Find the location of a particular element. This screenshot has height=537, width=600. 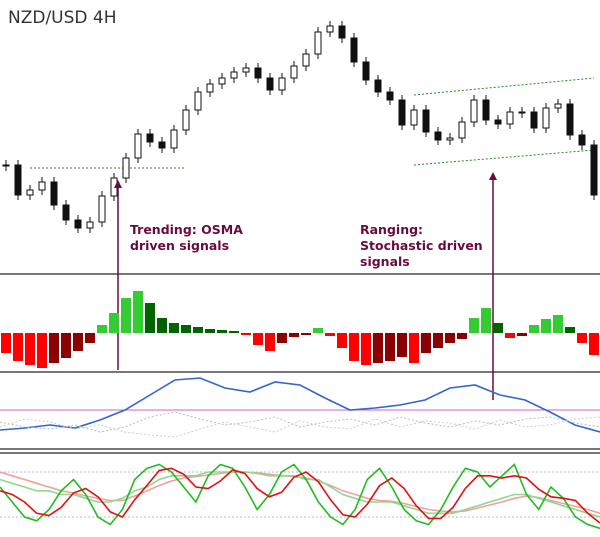

annotation: Ranging: Stochastic driven signals is located at coordinates (421, 245).